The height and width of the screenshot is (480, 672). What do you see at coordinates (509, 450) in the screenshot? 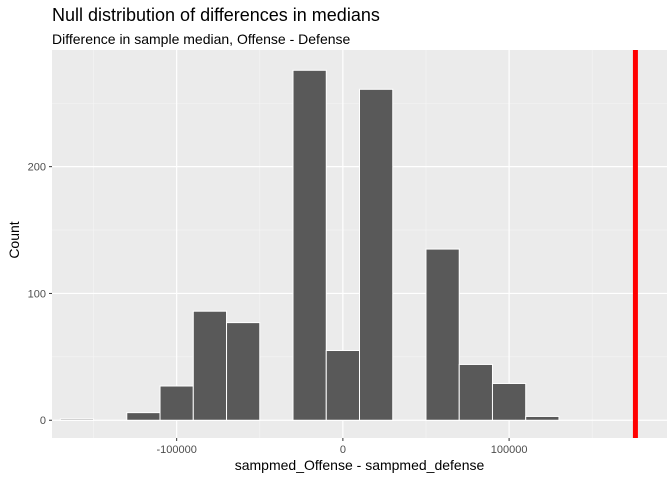
I see `x-tick-label: 100000` at bounding box center [509, 450].